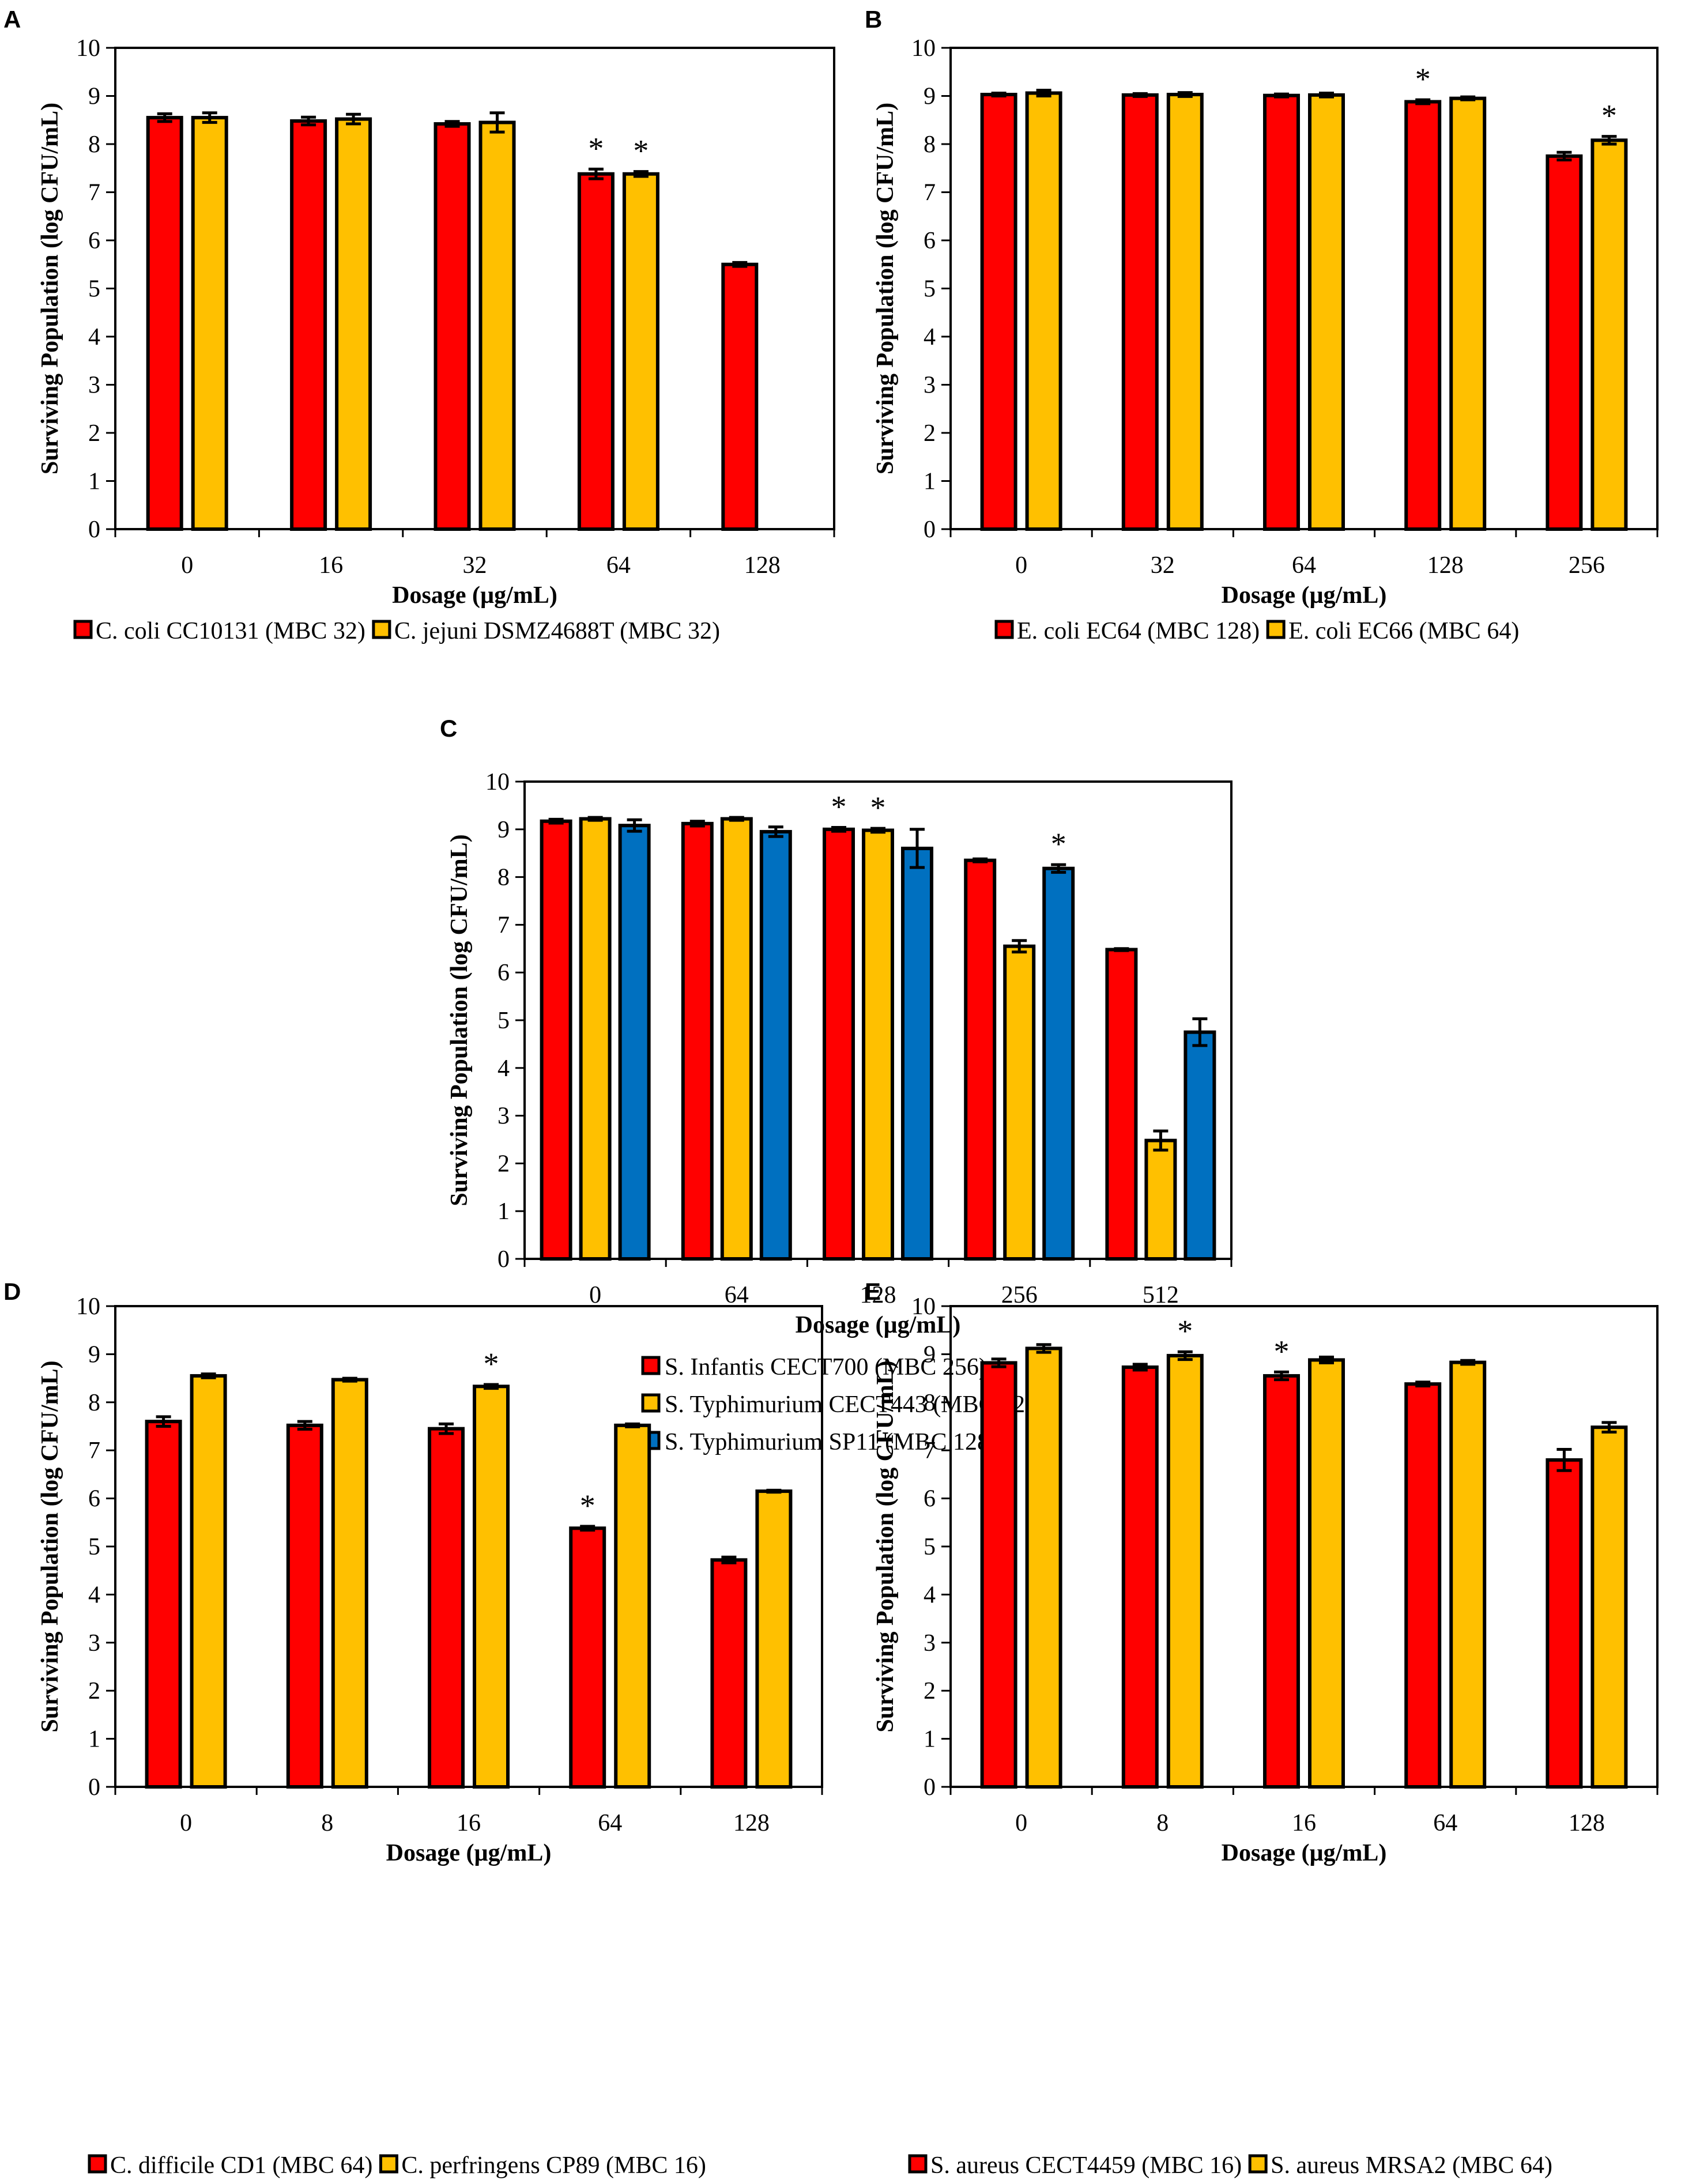 The width and height of the screenshot is (1681, 2184). Describe the element at coordinates (1138, 631) in the screenshot. I see `legend-label: E. coli EC64 (MBC 128)` at that location.